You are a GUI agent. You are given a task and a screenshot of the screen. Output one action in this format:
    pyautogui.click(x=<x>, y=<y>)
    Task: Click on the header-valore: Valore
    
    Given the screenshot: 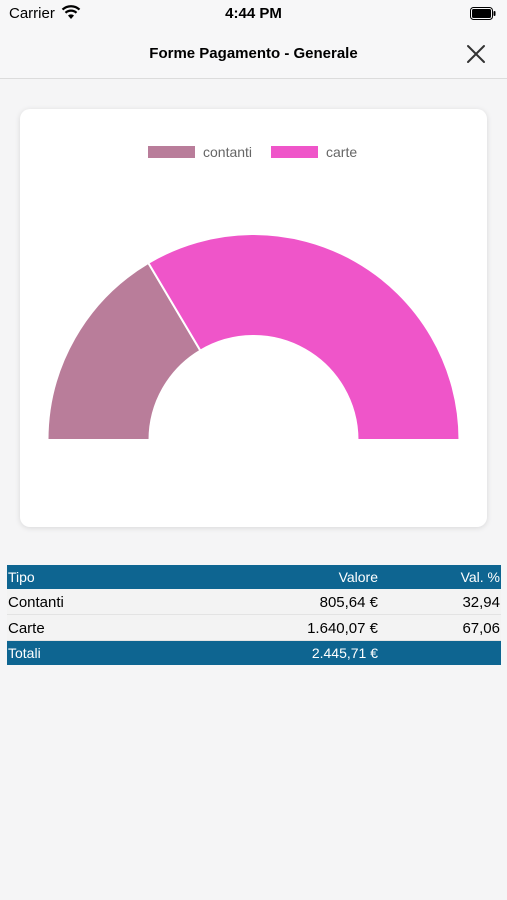 What is the action you would take?
    pyautogui.click(x=358, y=577)
    